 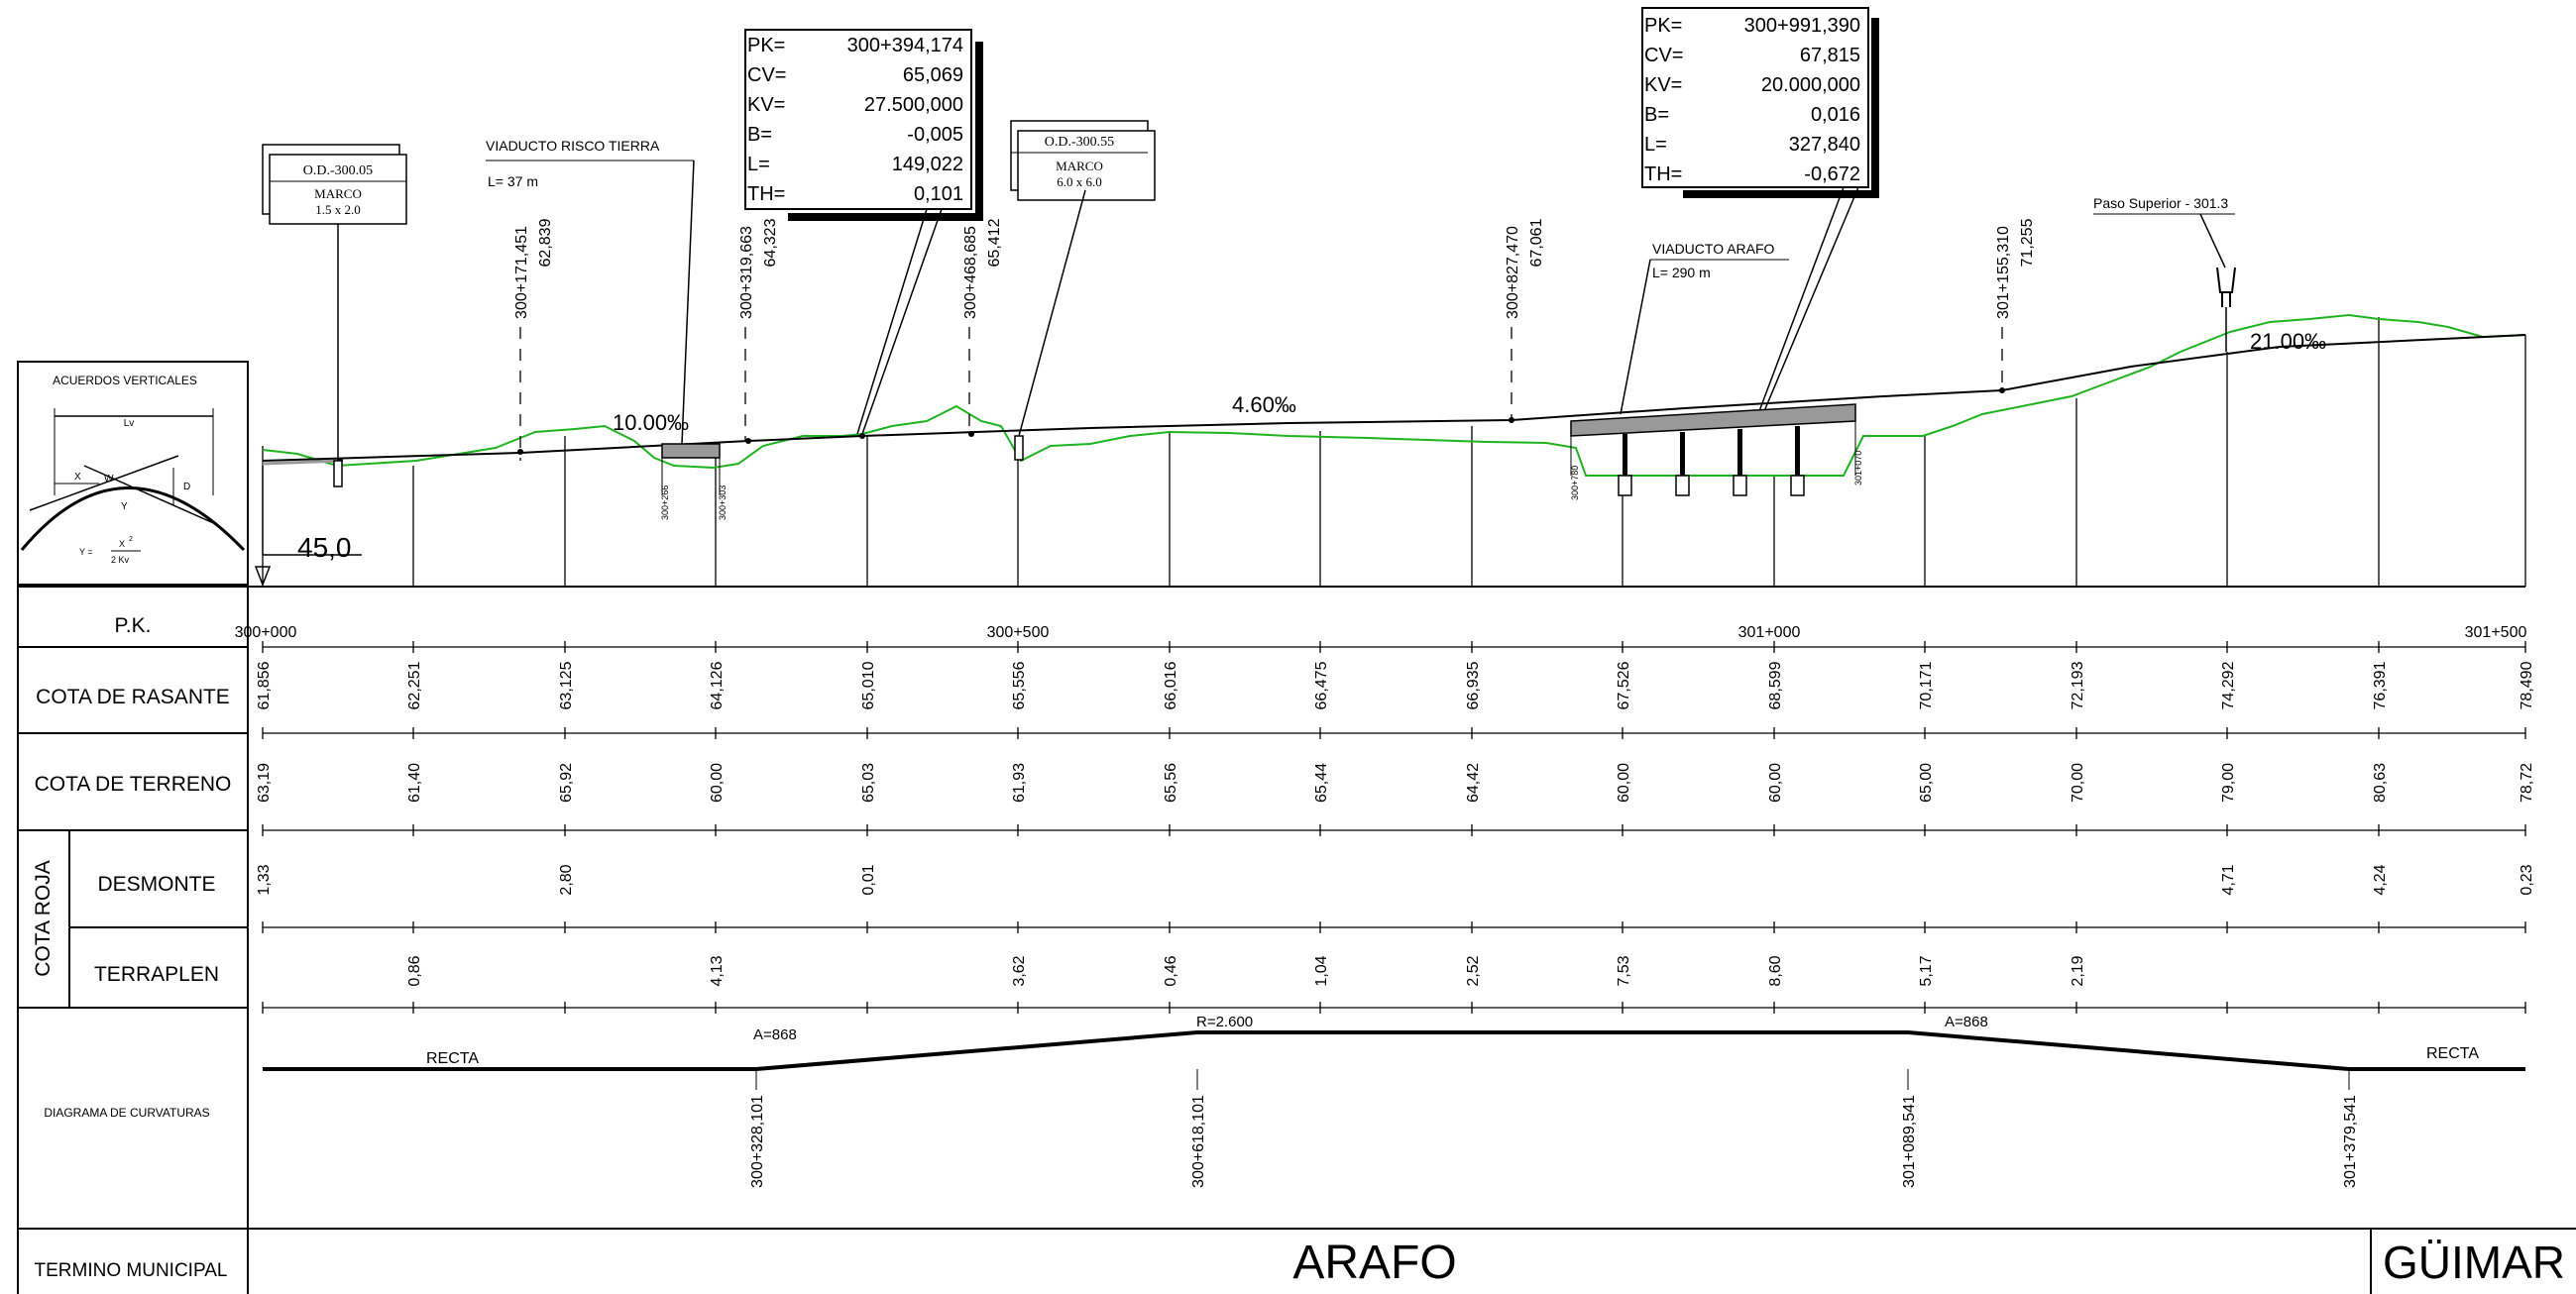 I want to click on terreno-value: 79,00, so click(x=2228, y=783).